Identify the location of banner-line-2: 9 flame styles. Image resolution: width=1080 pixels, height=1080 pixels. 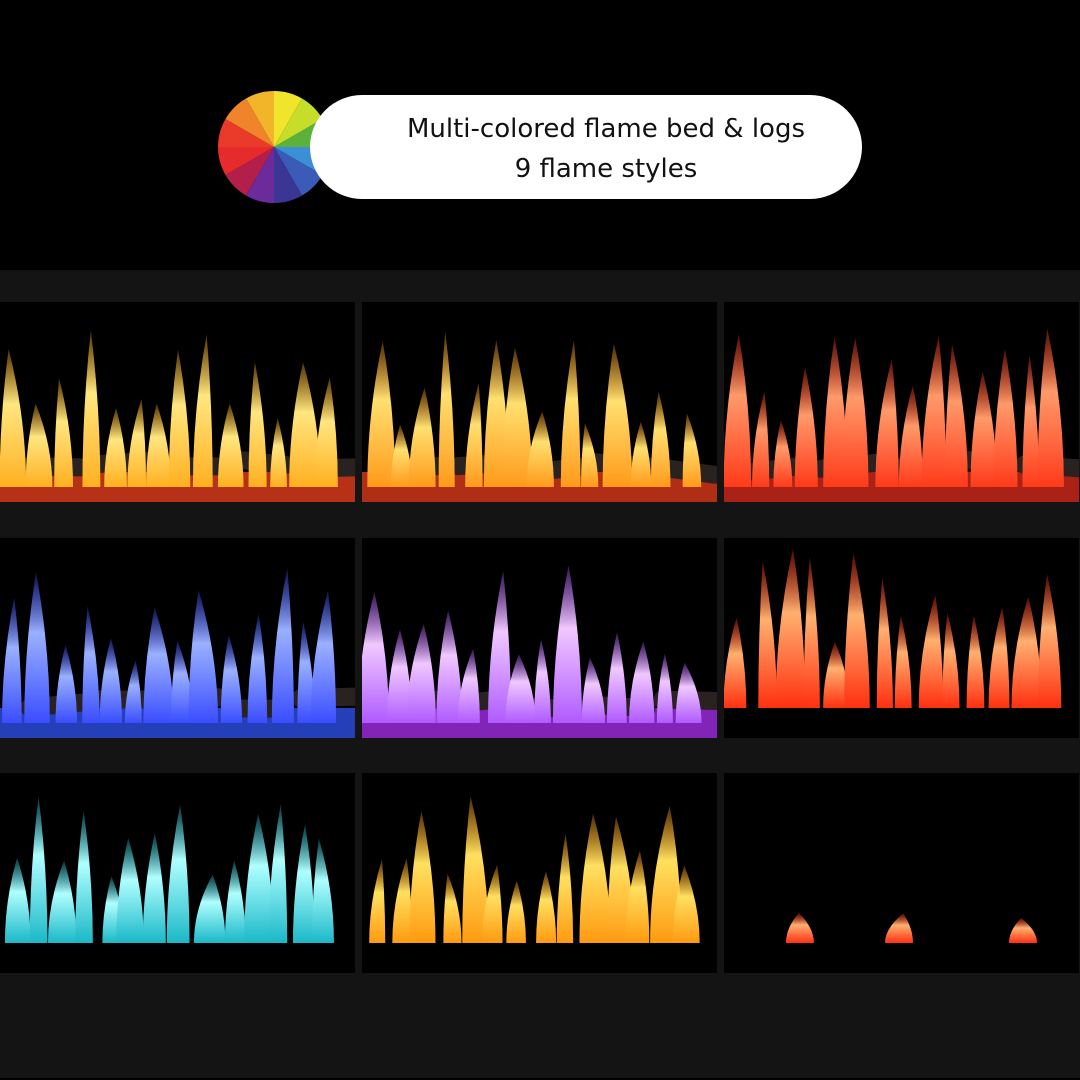
(606, 169).